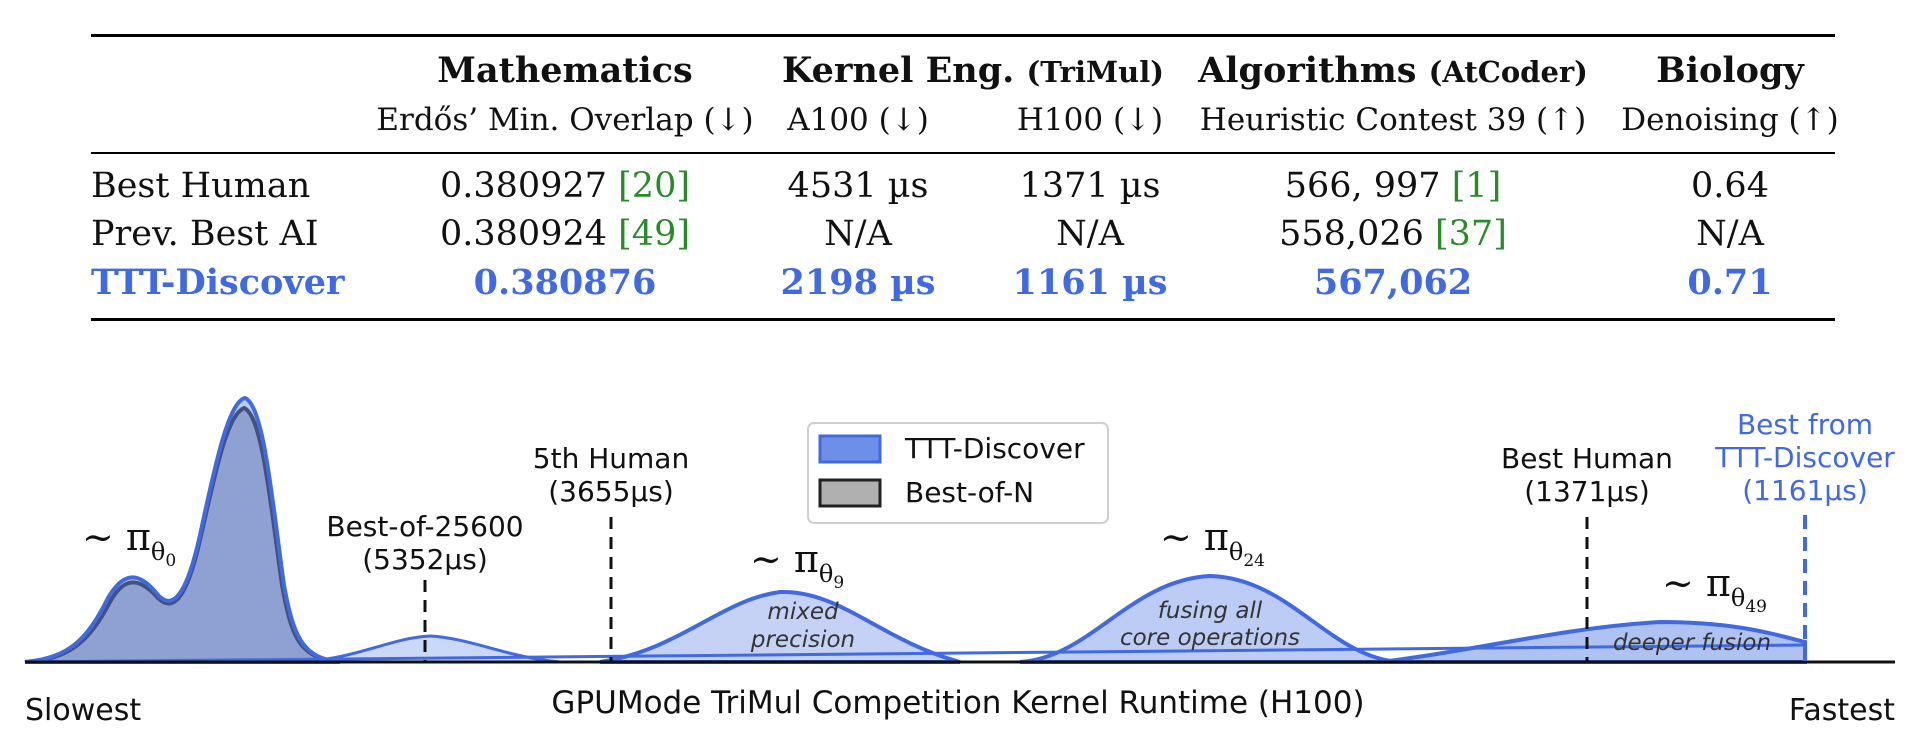  Describe the element at coordinates (205, 234) in the screenshot. I see `row-label-prev-best-ai: Prev. Best AI` at that location.